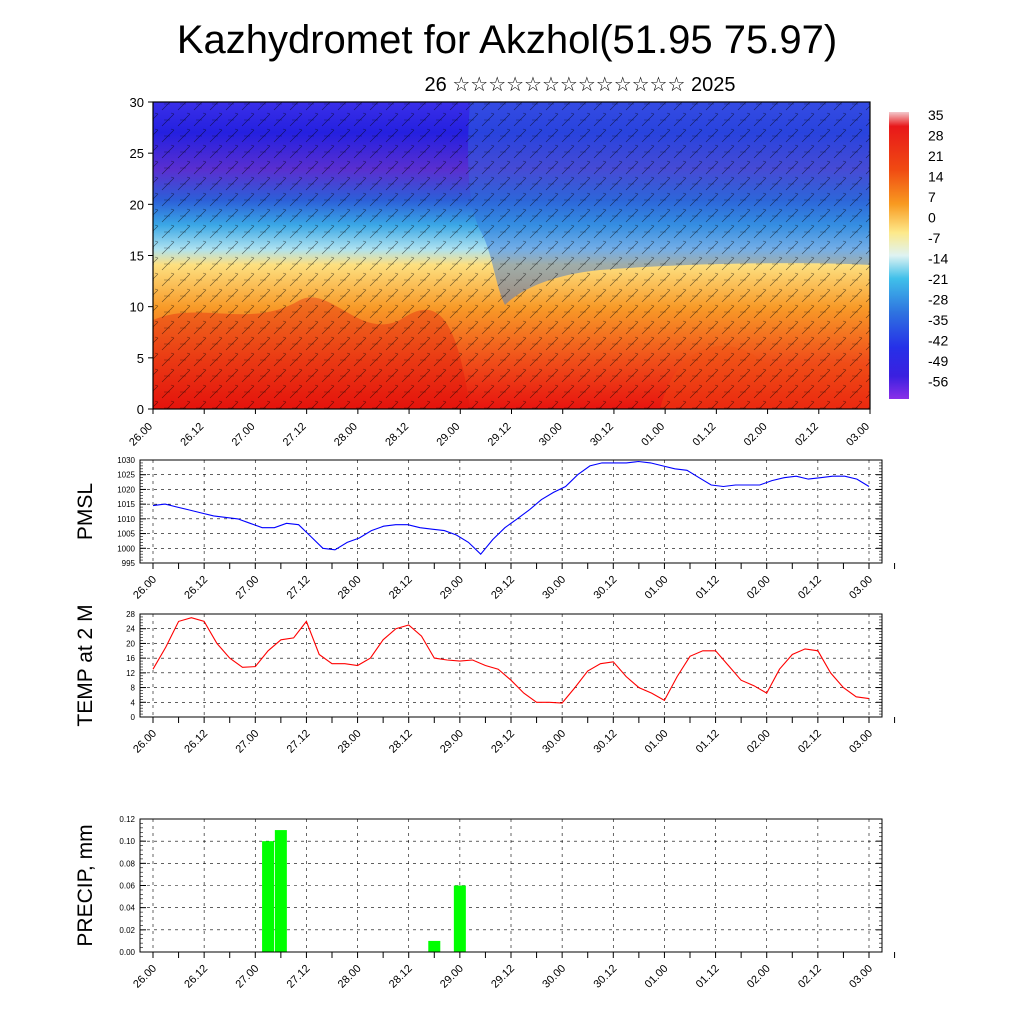 The height and width of the screenshot is (1029, 1024). What do you see at coordinates (938, 382) in the screenshot?
I see `colorbar-label: -56` at bounding box center [938, 382].